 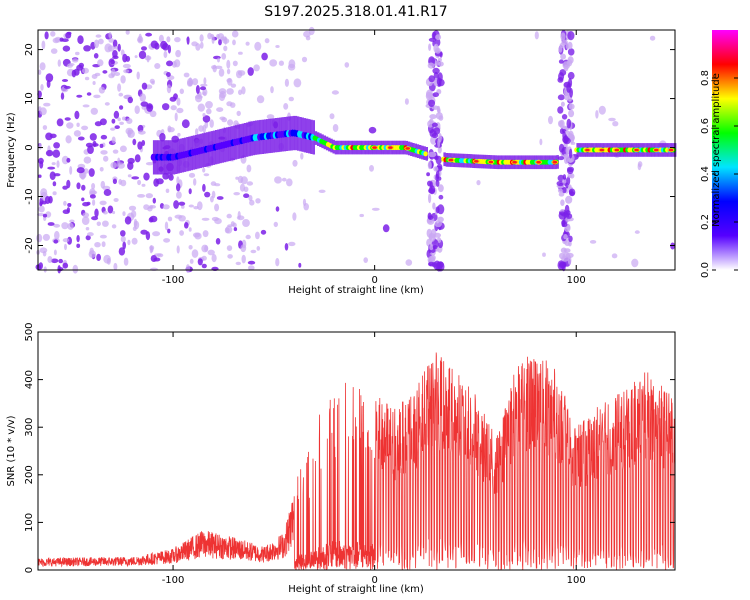 I want to click on colorbar-ticks: 0.0 0.2 0.4 0.6 0.8, so click(x=719, y=174).